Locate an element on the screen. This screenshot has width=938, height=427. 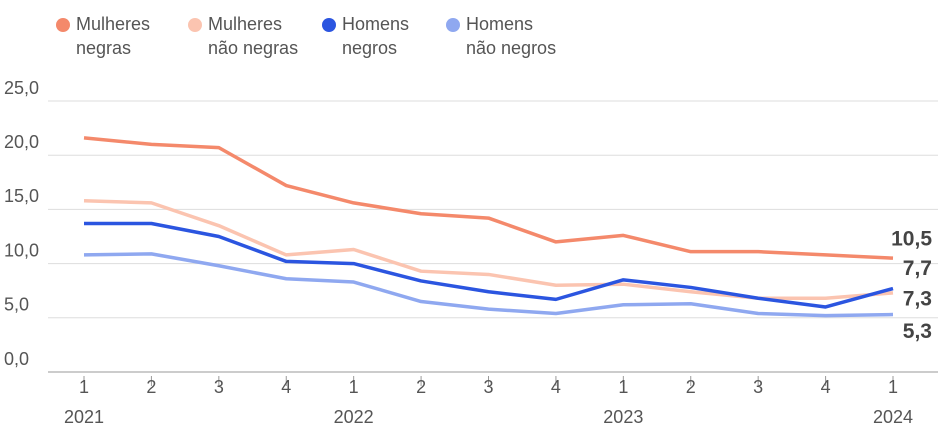
value-label: 7,3 is located at coordinates (917, 298).